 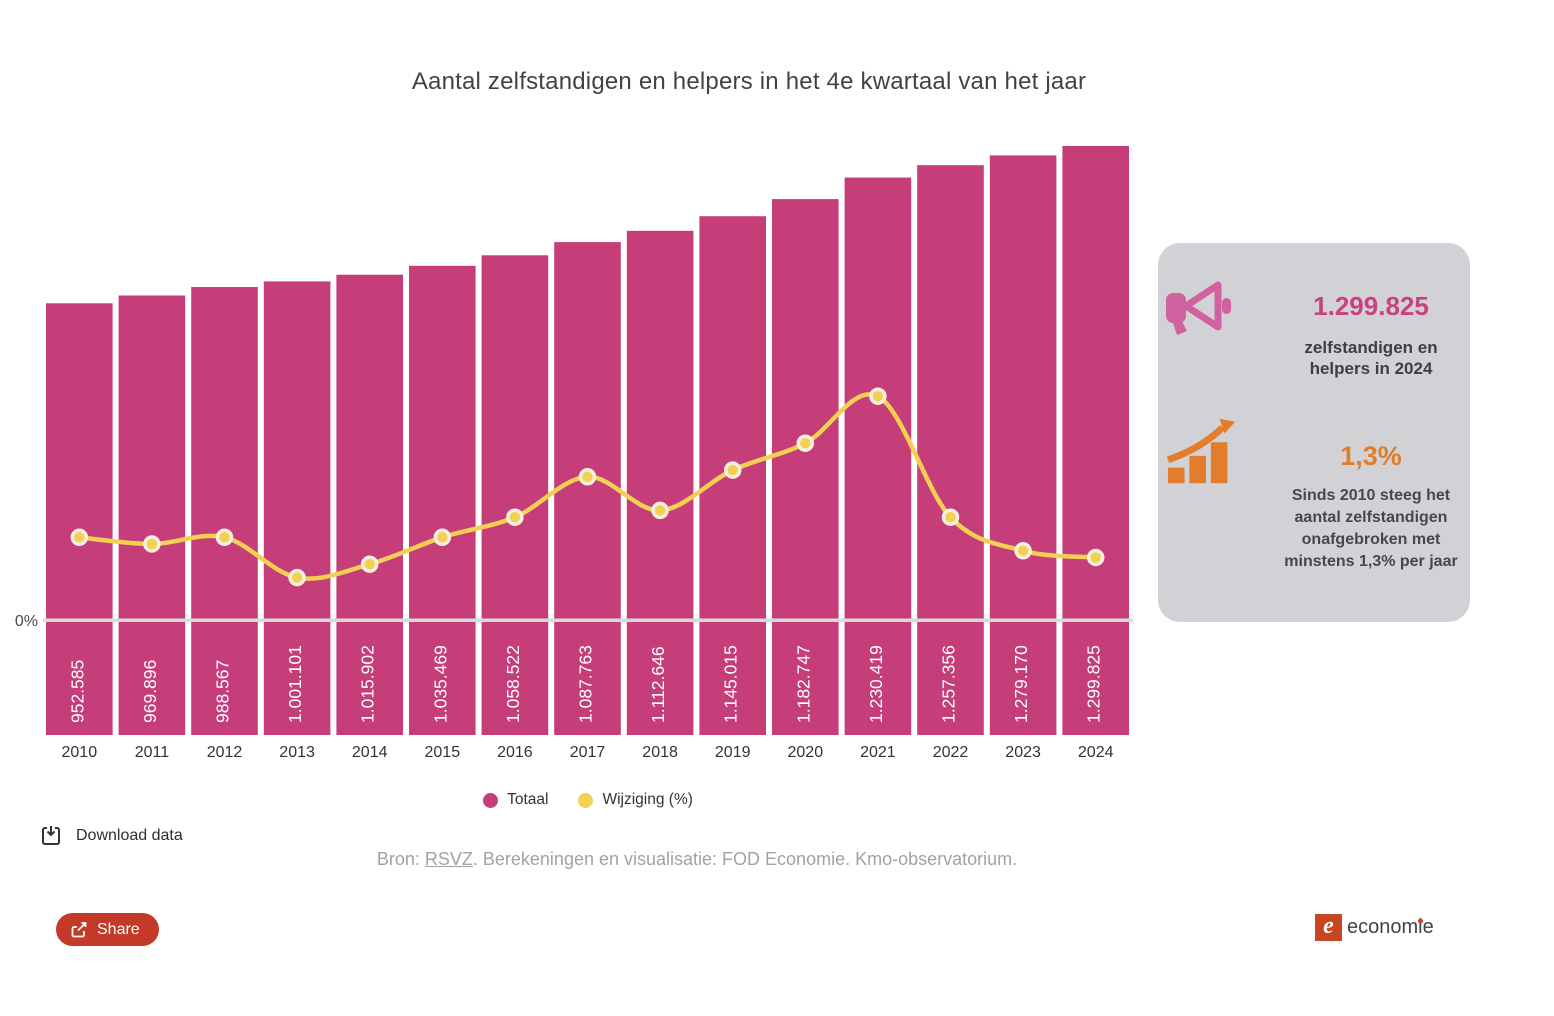 What do you see at coordinates (442, 500) in the screenshot?
I see `bar-2015` at bounding box center [442, 500].